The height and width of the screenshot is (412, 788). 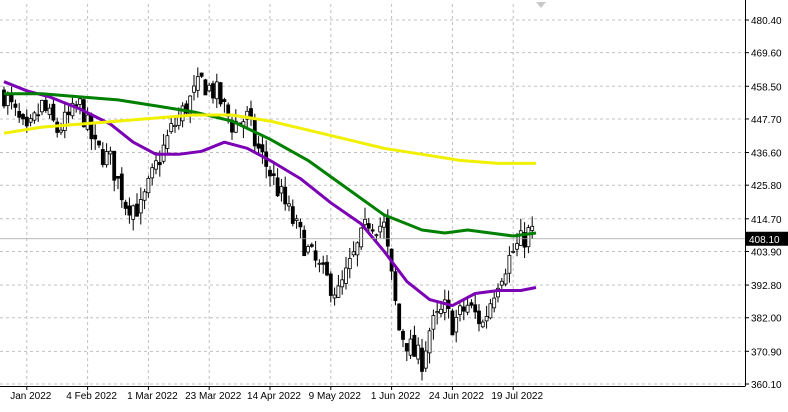 What do you see at coordinates (274, 396) in the screenshot?
I see `x-tick-label: 14 Apr 2022` at bounding box center [274, 396].